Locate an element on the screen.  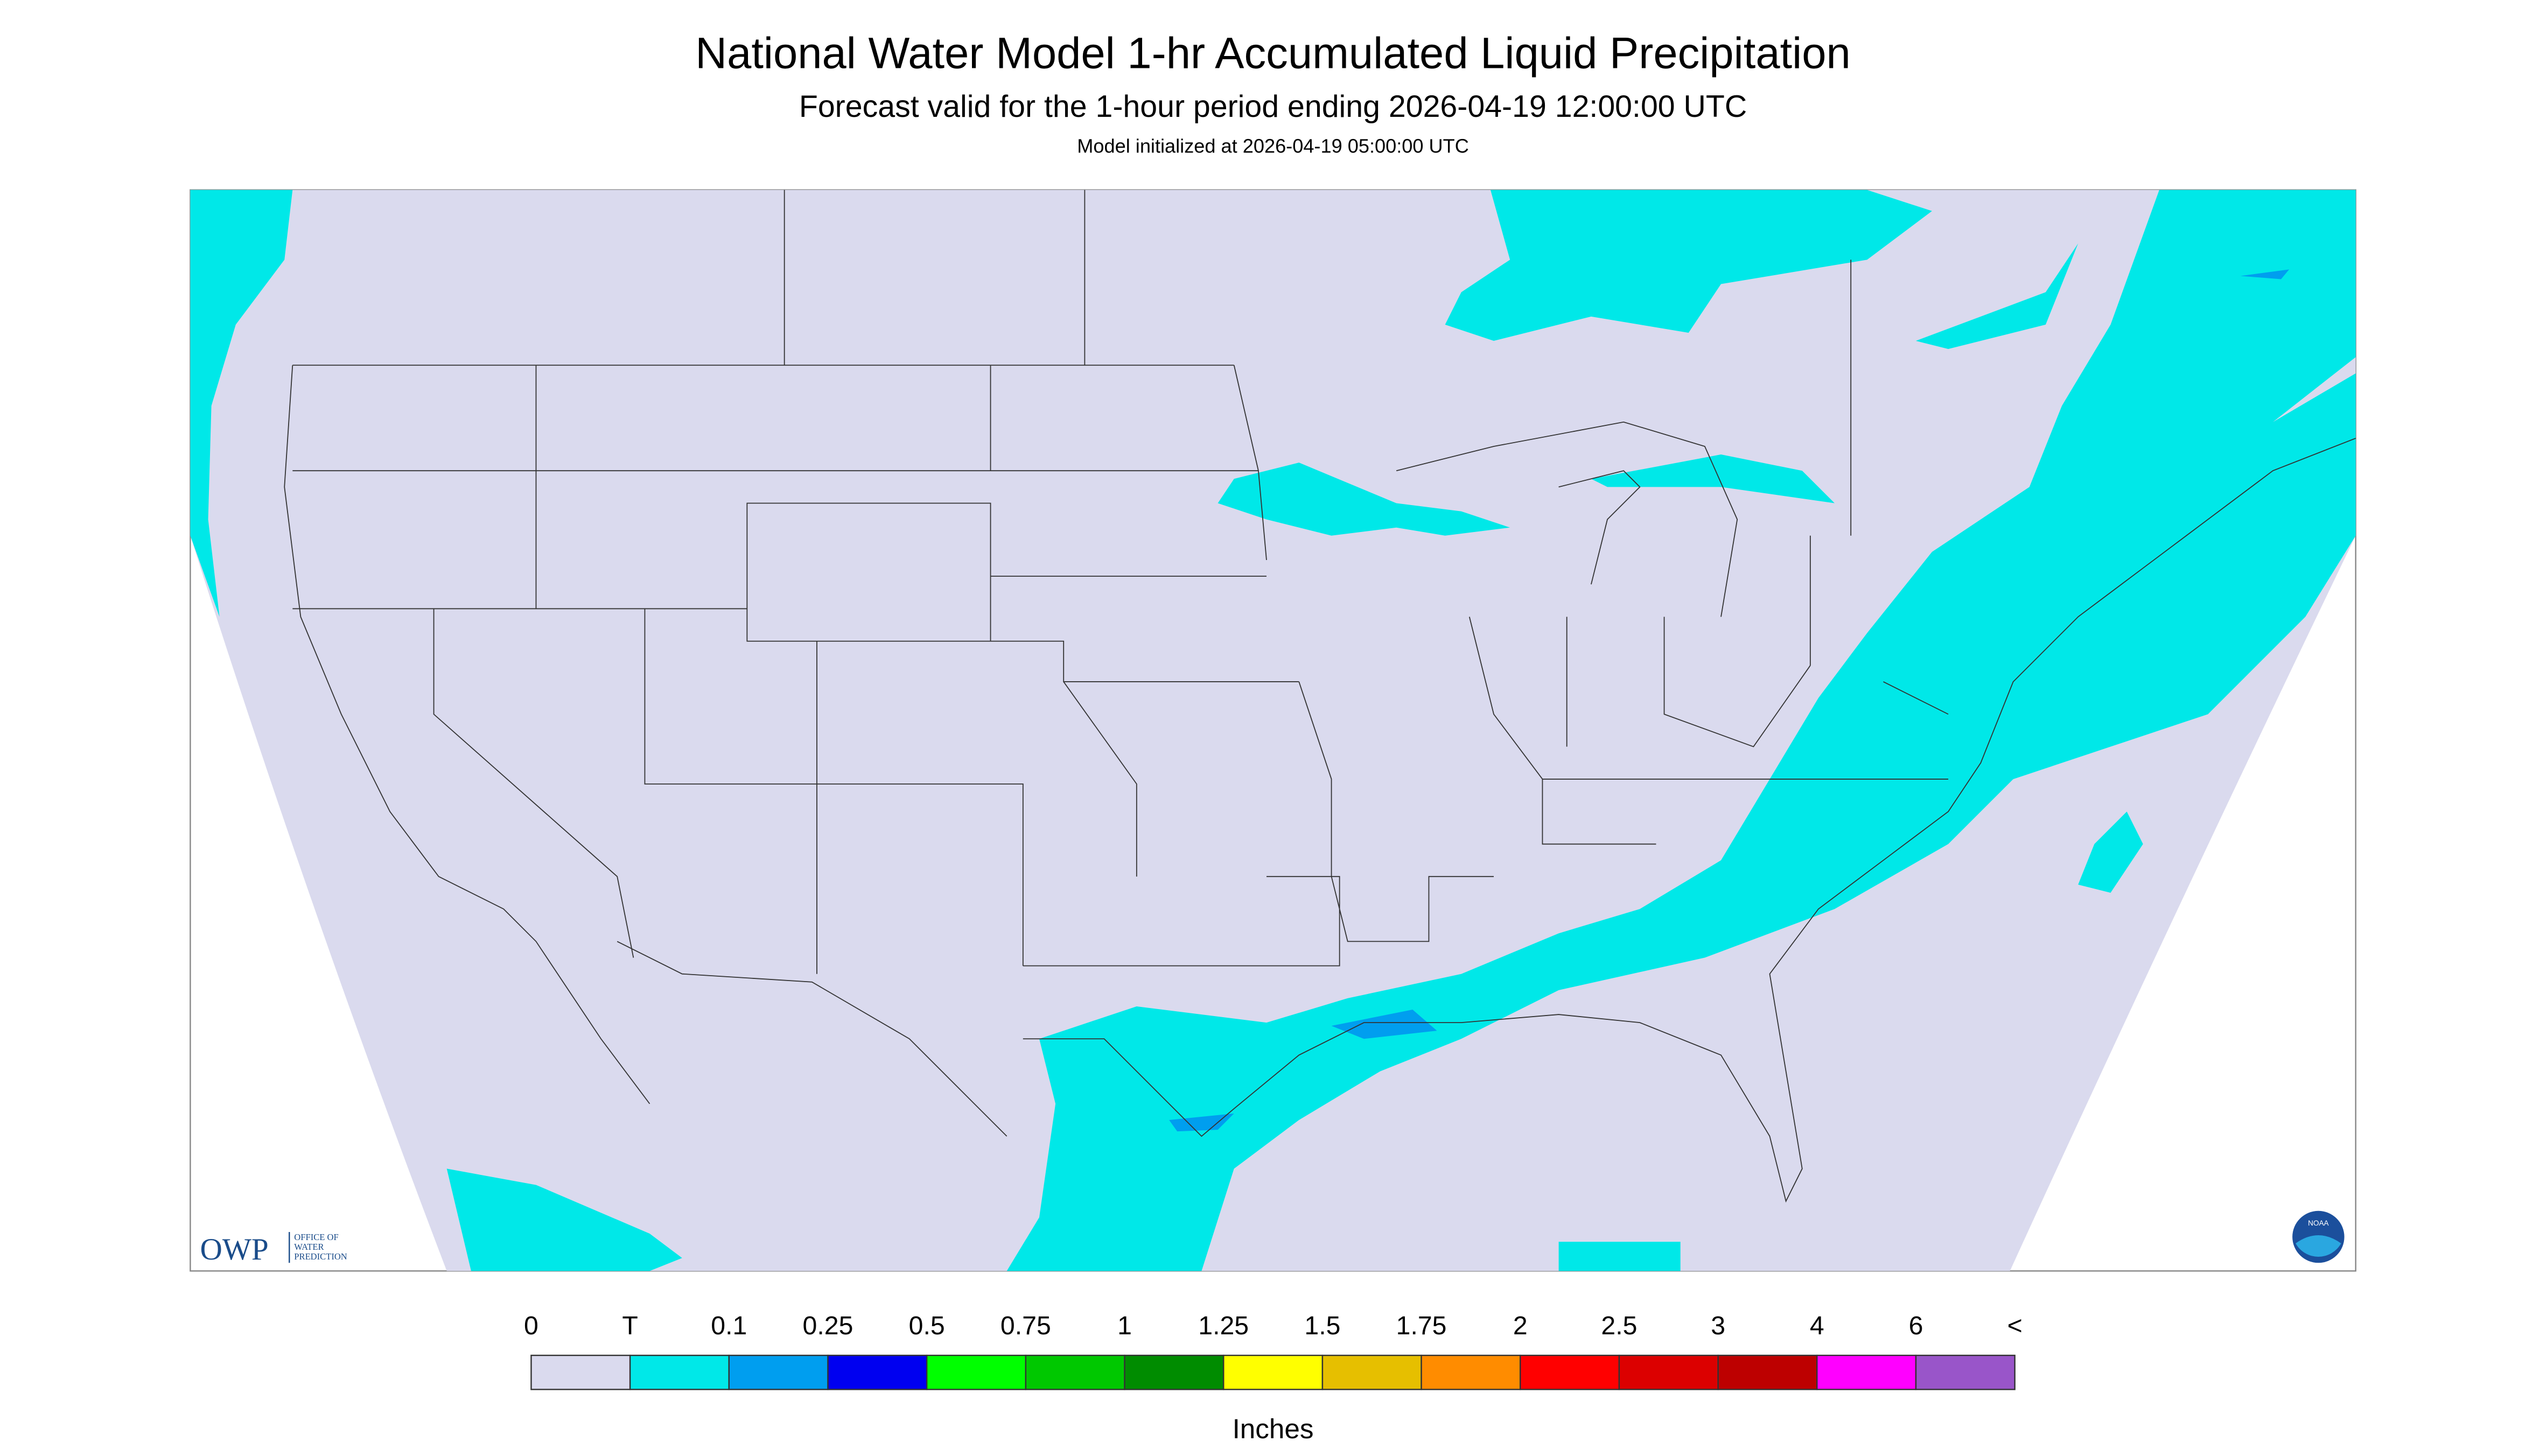
legend-label: 2 is located at coordinates (1520, 1325).